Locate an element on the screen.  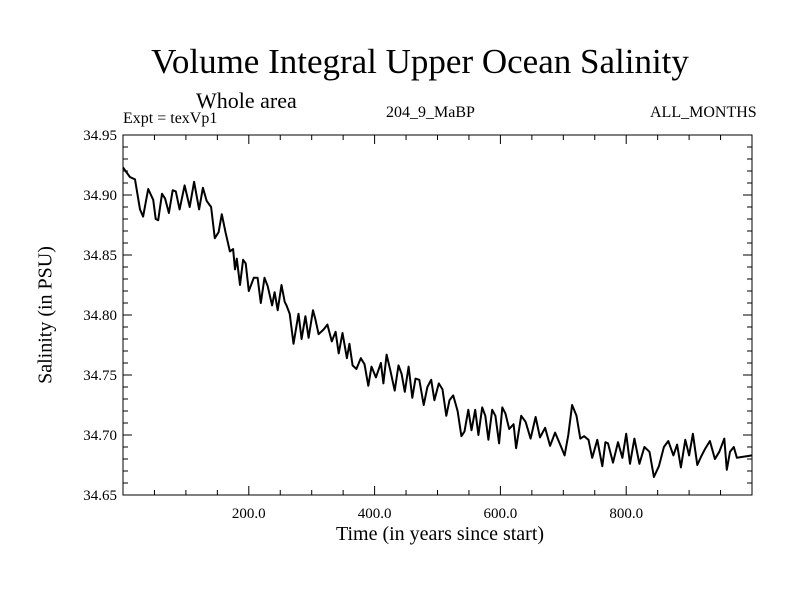
y-tick-label: 34.75 is located at coordinates (100, 376).